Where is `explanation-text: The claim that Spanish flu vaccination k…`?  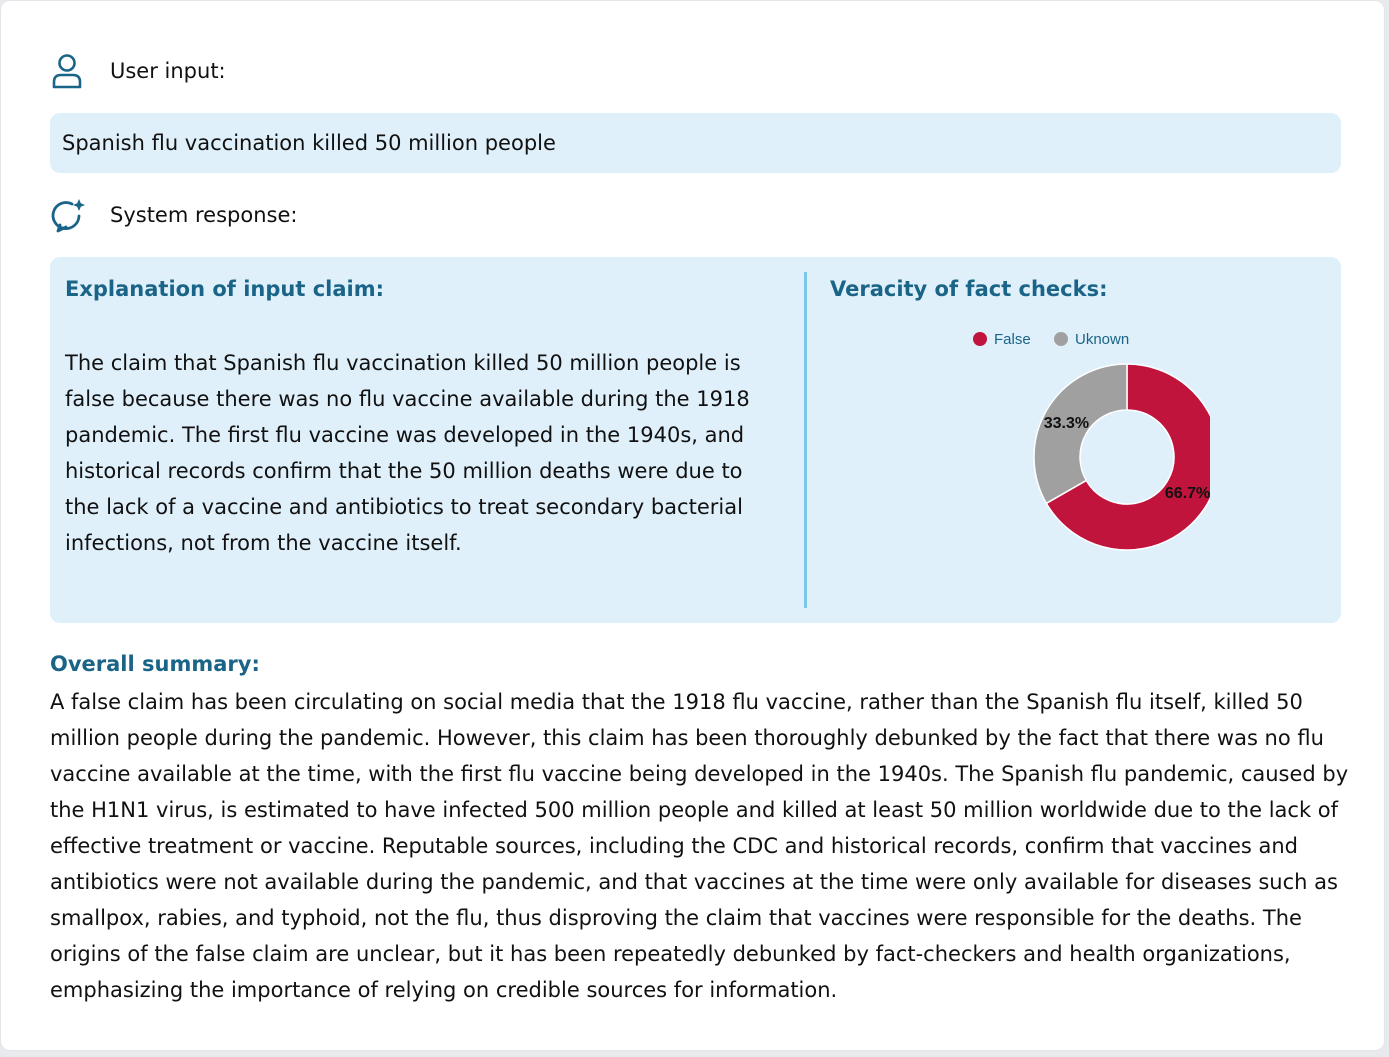 explanation-text: The claim that Spanish flu vaccination k… is located at coordinates (407, 453).